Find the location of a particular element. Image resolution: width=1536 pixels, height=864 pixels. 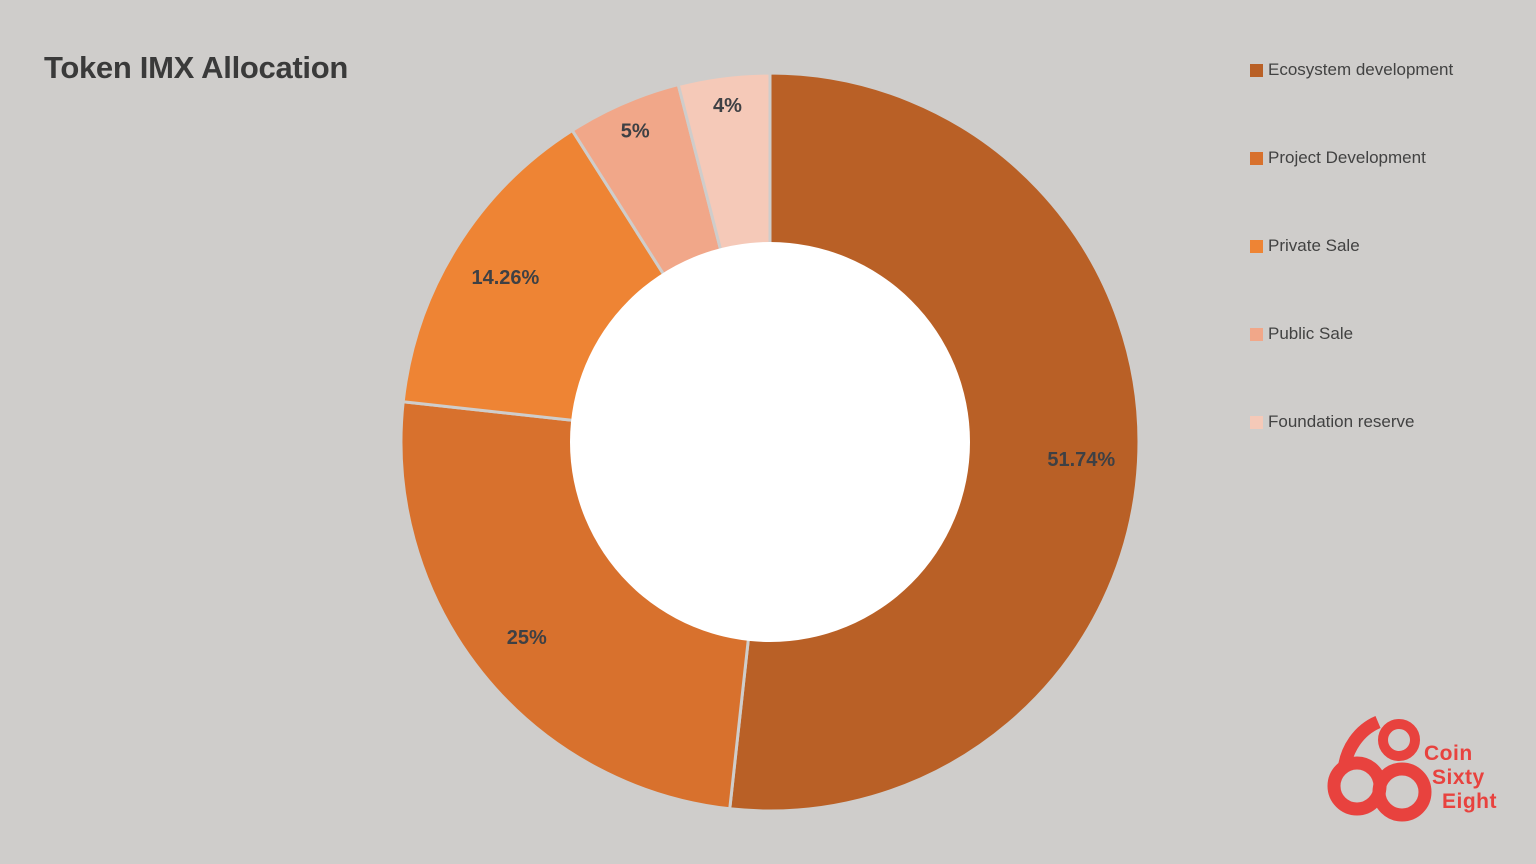

legend-item-foundation-reserve: Foundation reserve is located at coordinates (1351, 422).